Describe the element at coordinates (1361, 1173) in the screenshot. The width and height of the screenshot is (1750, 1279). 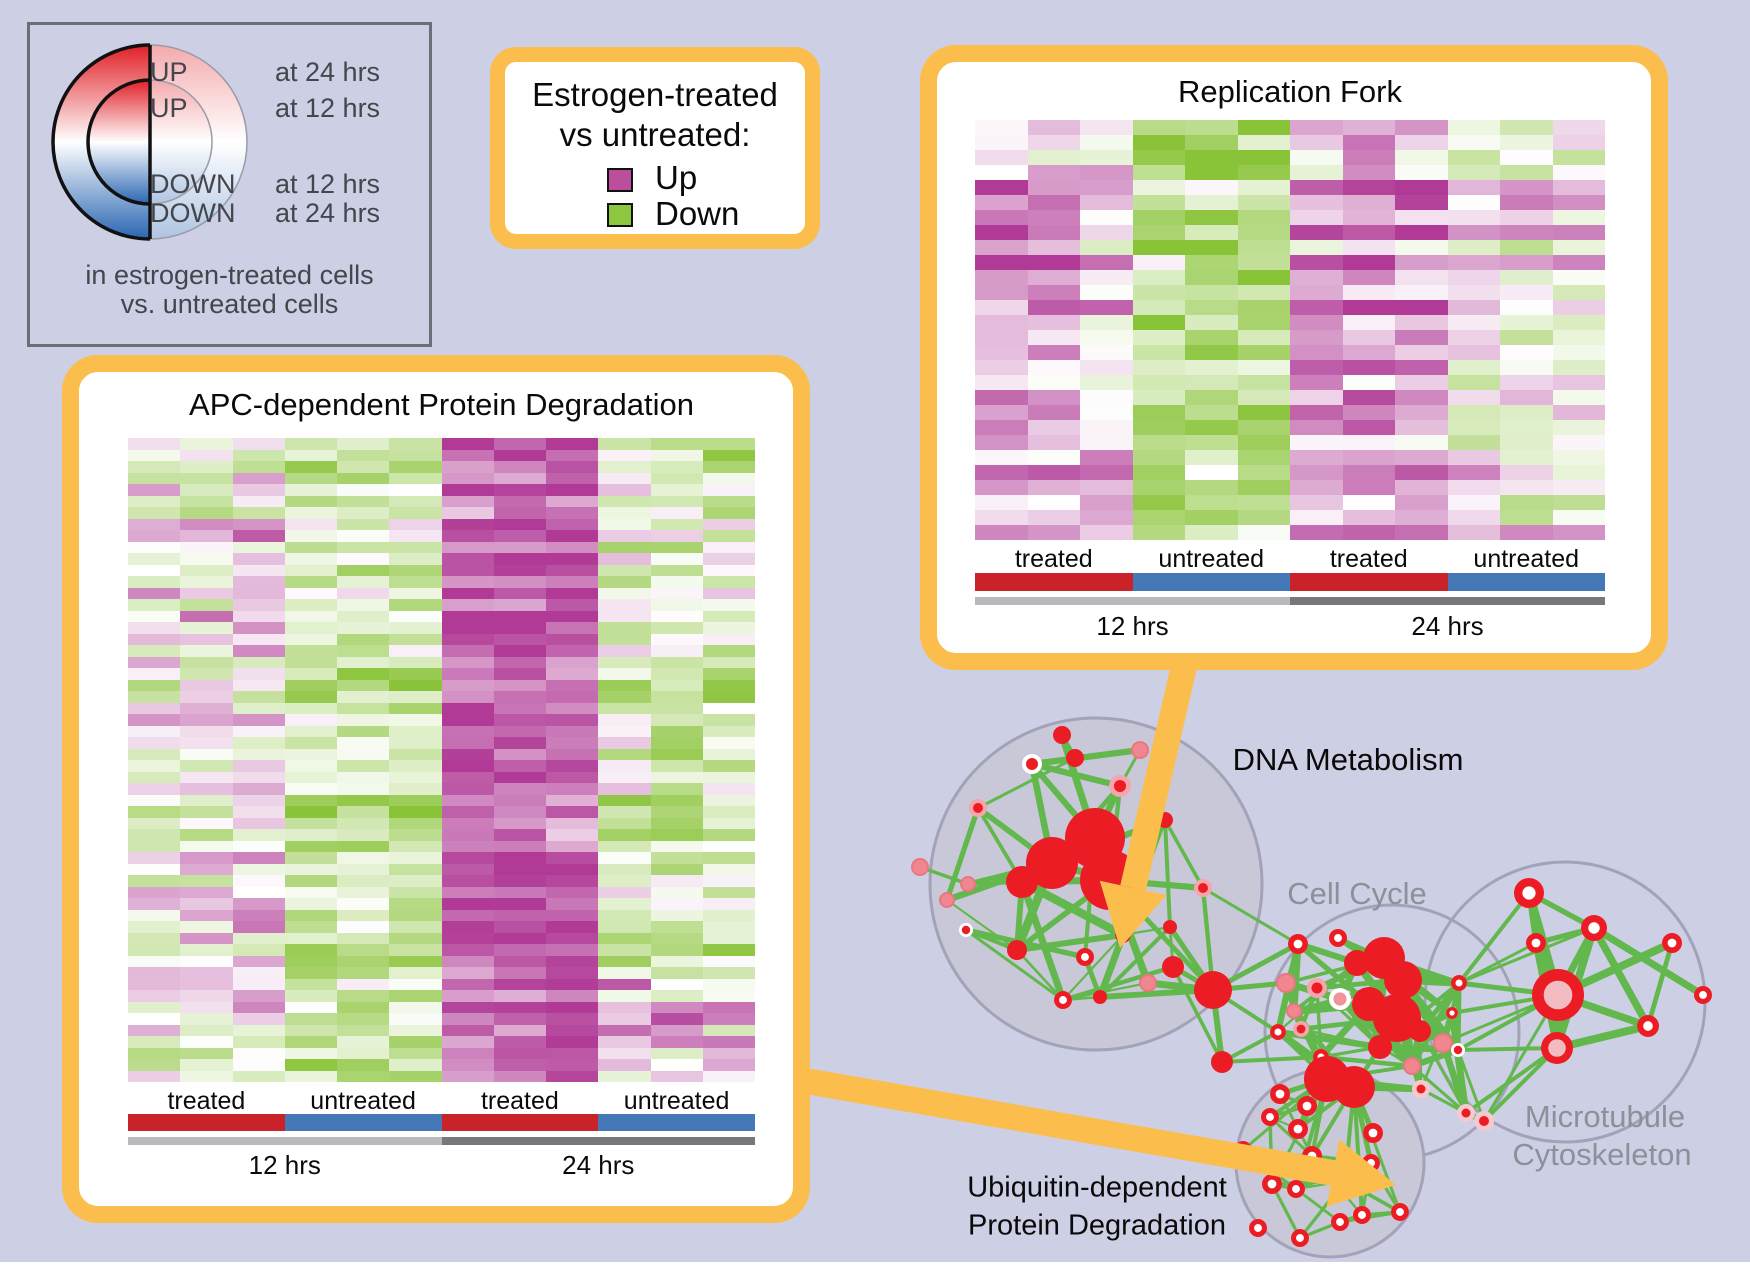
I see `arrow-head` at that location.